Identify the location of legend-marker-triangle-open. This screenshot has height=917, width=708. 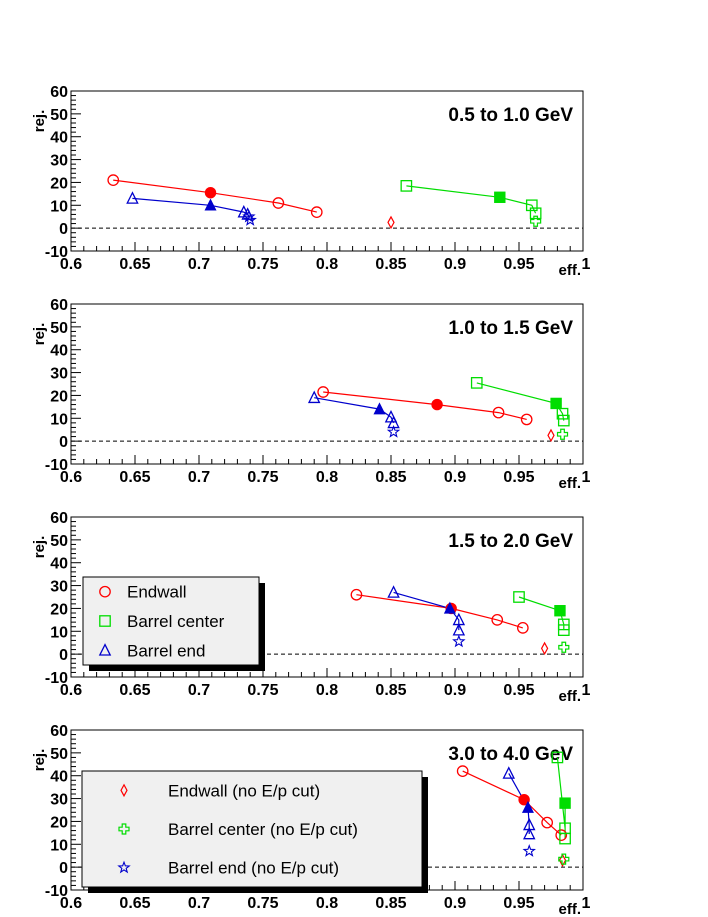
(105, 649).